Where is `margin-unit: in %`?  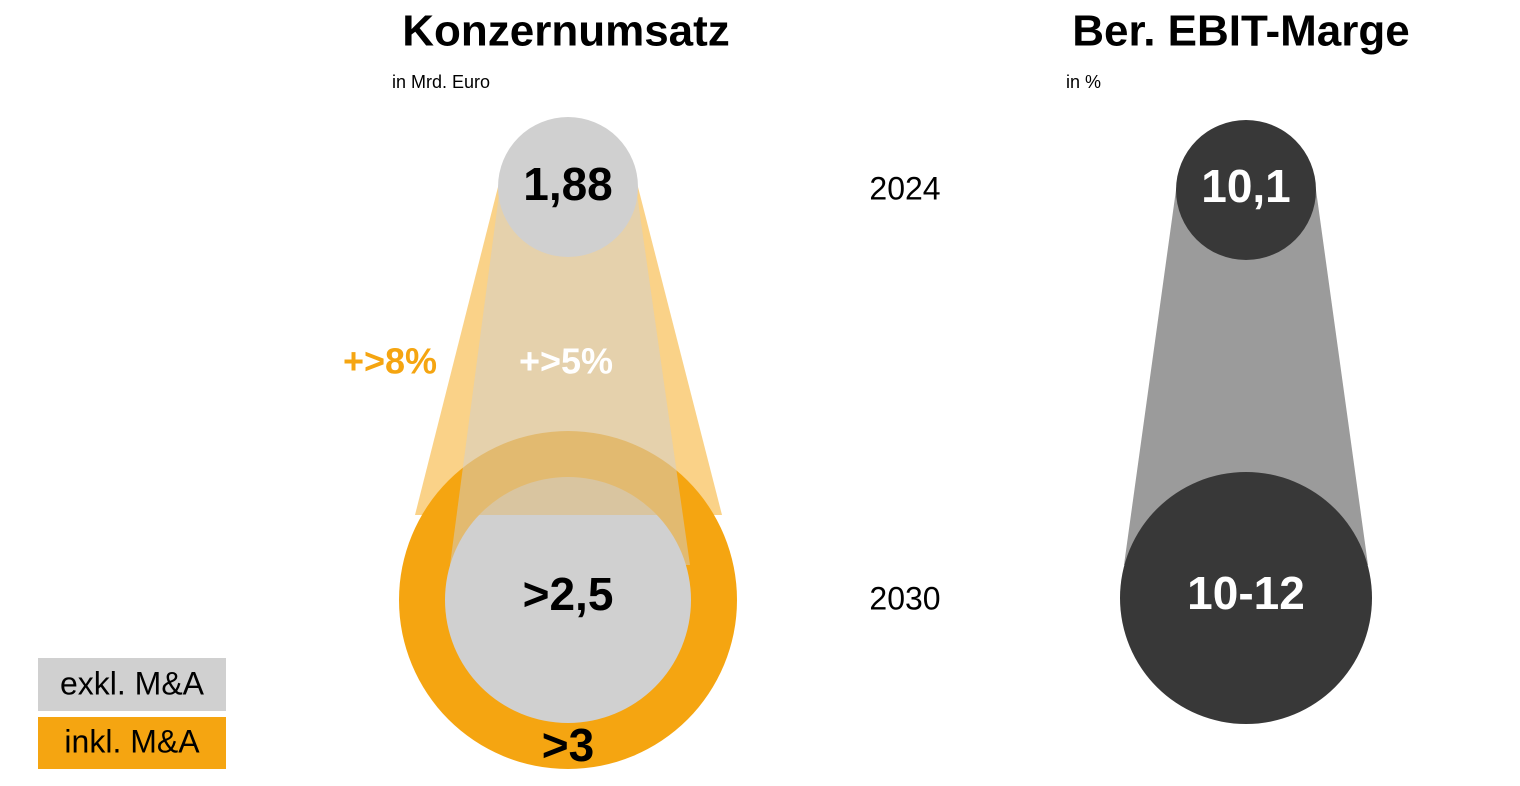
margin-unit: in % is located at coordinates (1083, 82).